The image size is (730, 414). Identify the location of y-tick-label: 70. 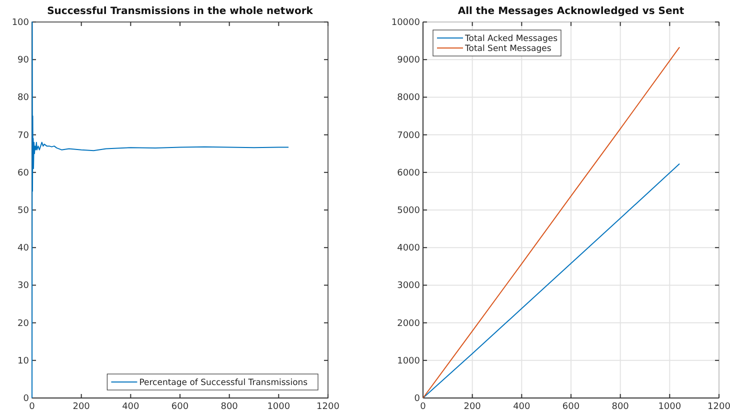
(24, 135).